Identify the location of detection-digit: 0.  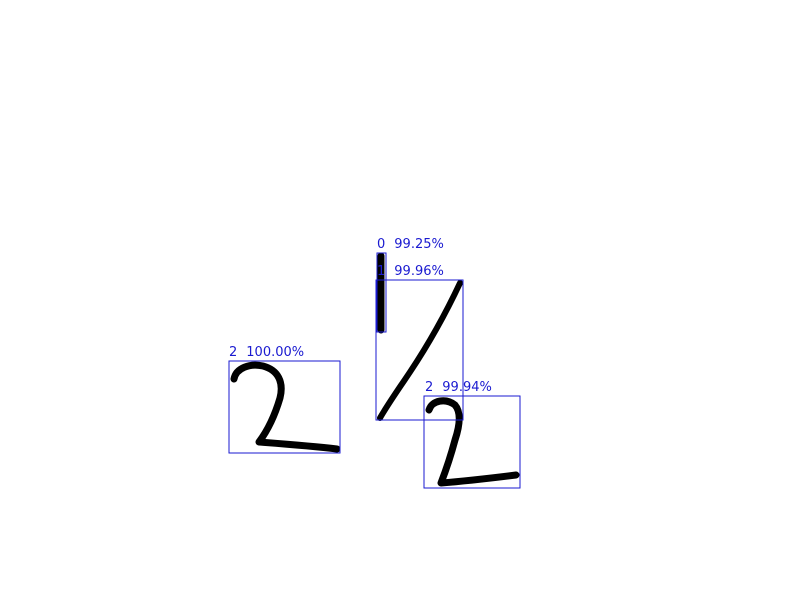
(381, 244).